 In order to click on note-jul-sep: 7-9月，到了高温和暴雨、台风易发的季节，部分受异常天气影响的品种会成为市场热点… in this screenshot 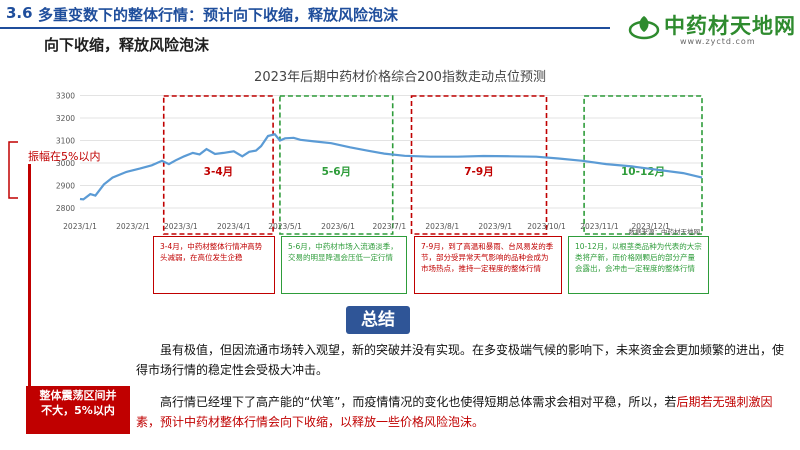, I will do `click(488, 265)`.